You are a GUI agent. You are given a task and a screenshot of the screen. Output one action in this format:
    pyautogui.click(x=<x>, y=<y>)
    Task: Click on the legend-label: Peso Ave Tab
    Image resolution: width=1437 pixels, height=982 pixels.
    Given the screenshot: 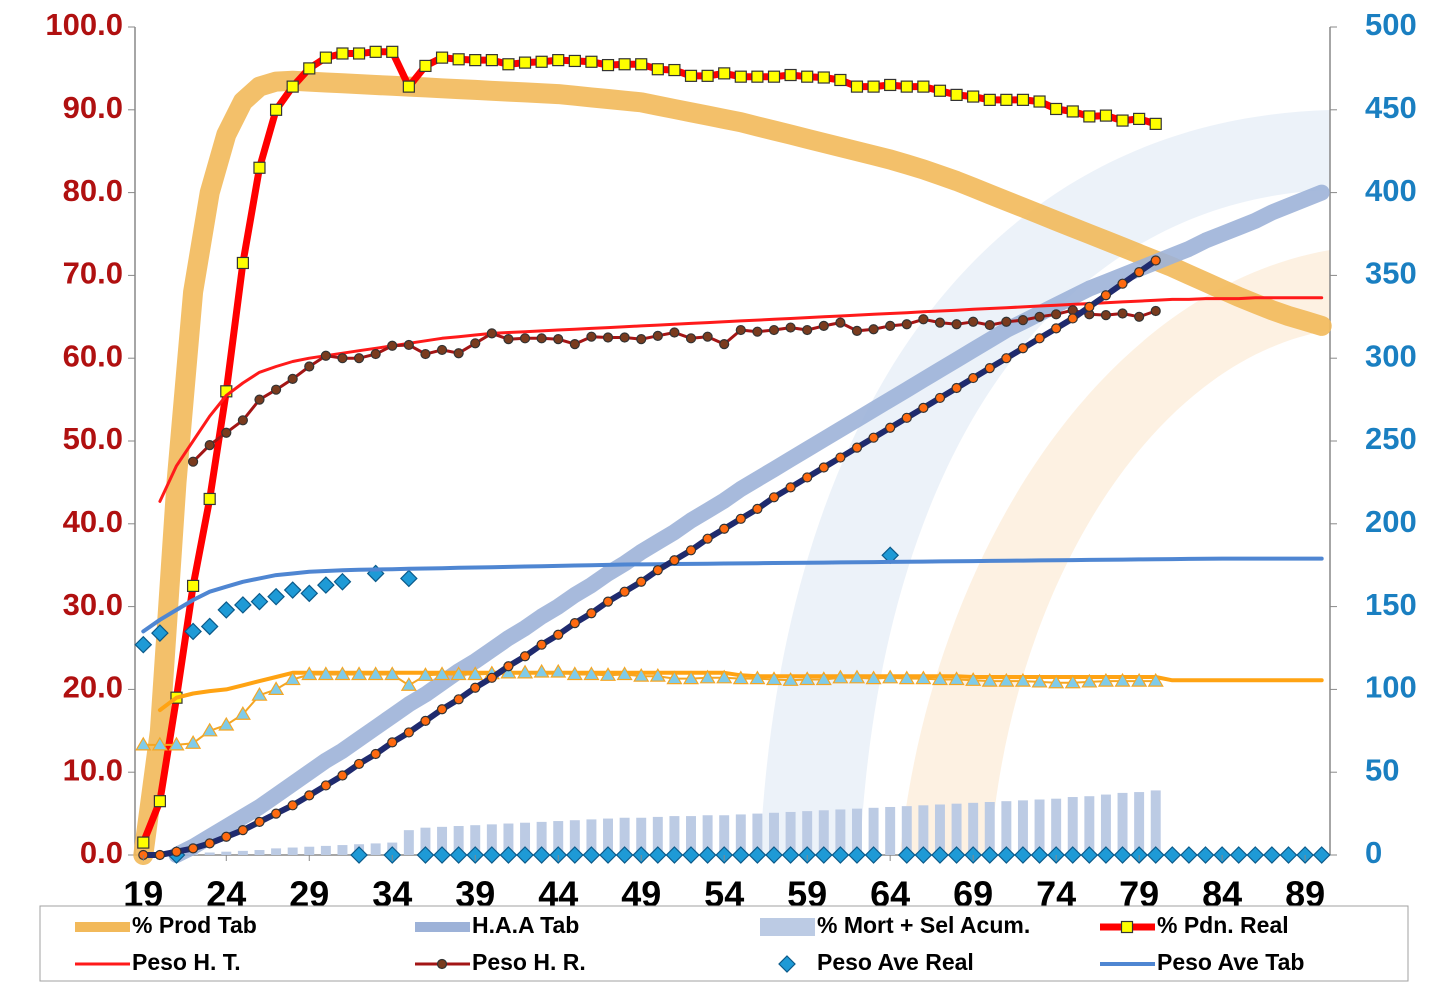 What is the action you would take?
    pyautogui.click(x=1230, y=962)
    